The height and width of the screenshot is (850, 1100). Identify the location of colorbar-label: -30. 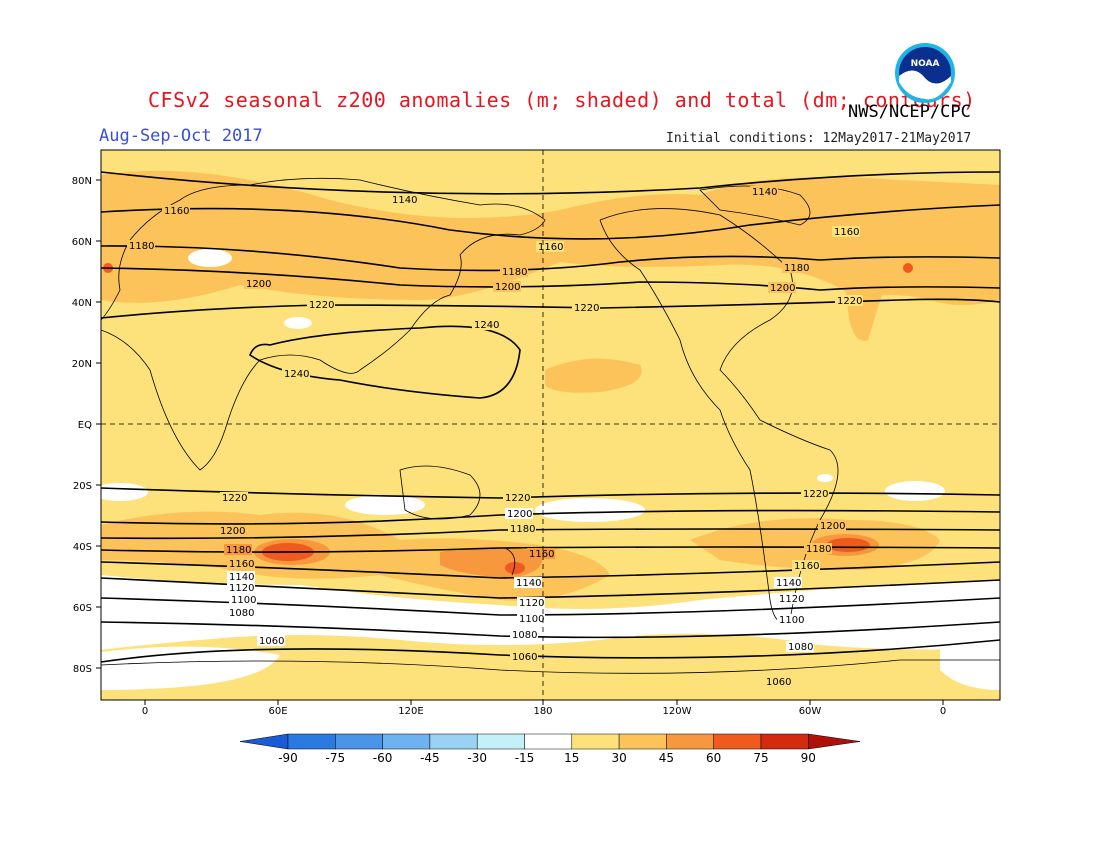
(477, 758).